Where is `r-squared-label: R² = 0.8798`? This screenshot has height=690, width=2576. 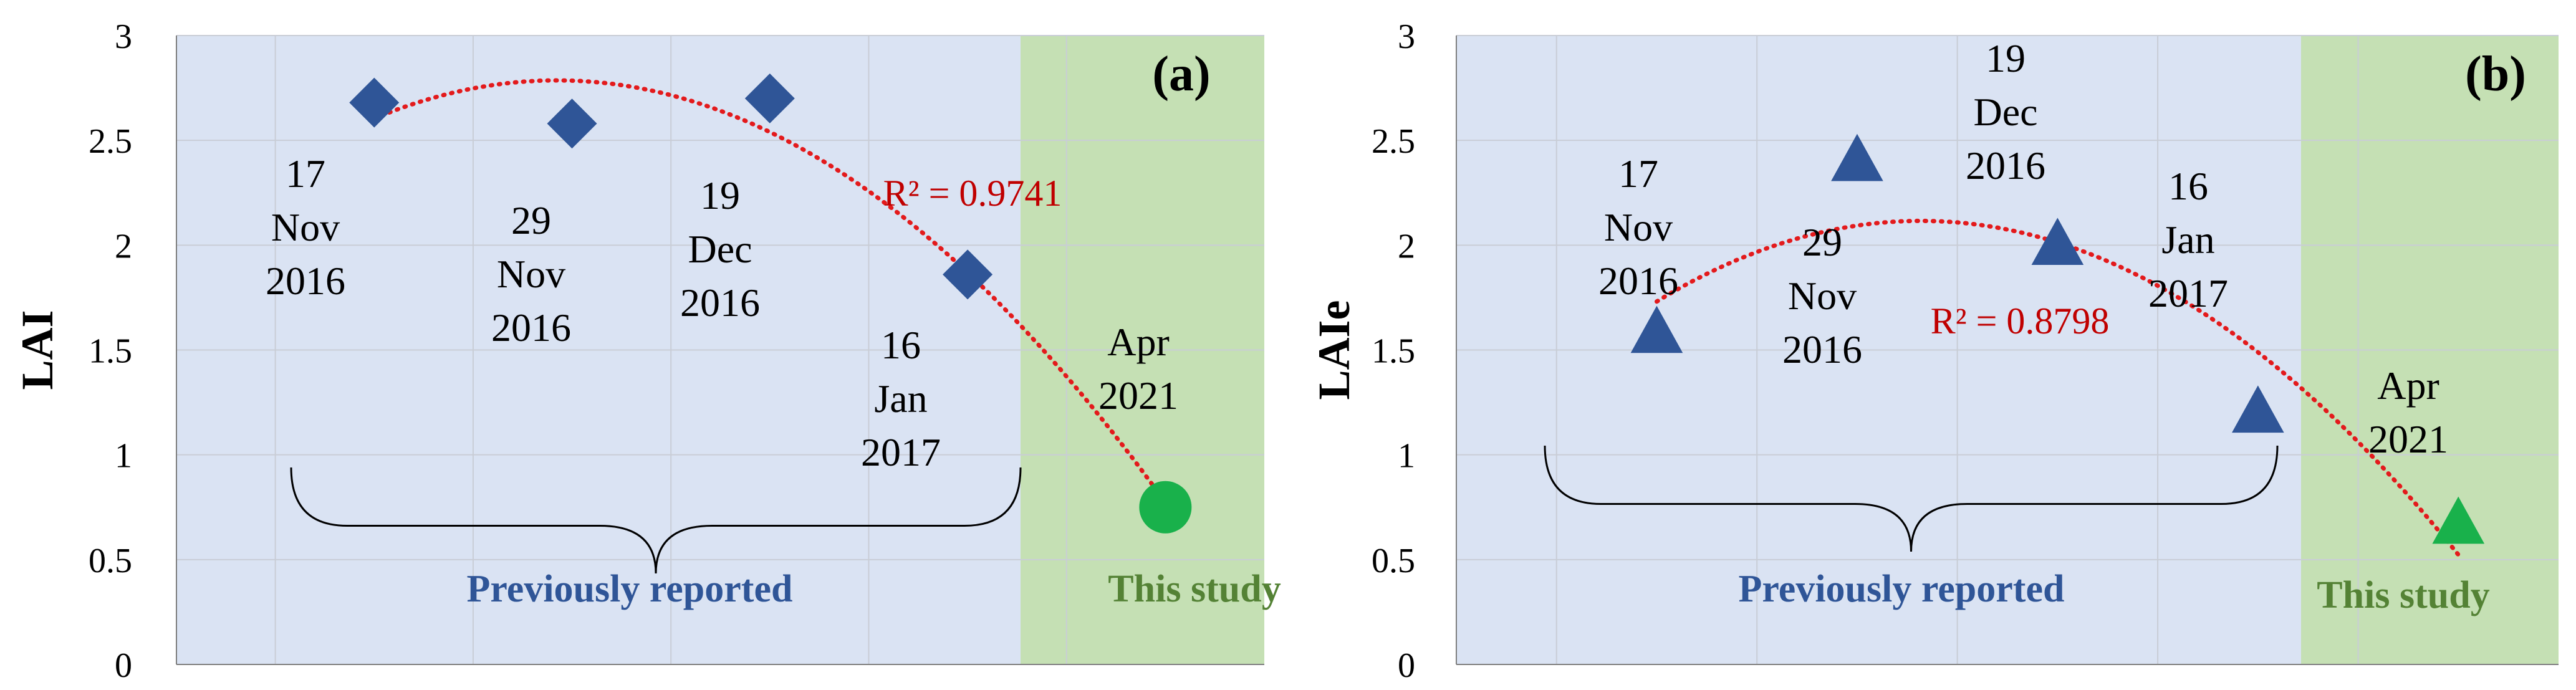 r-squared-label: R² = 0.8798 is located at coordinates (2020, 321).